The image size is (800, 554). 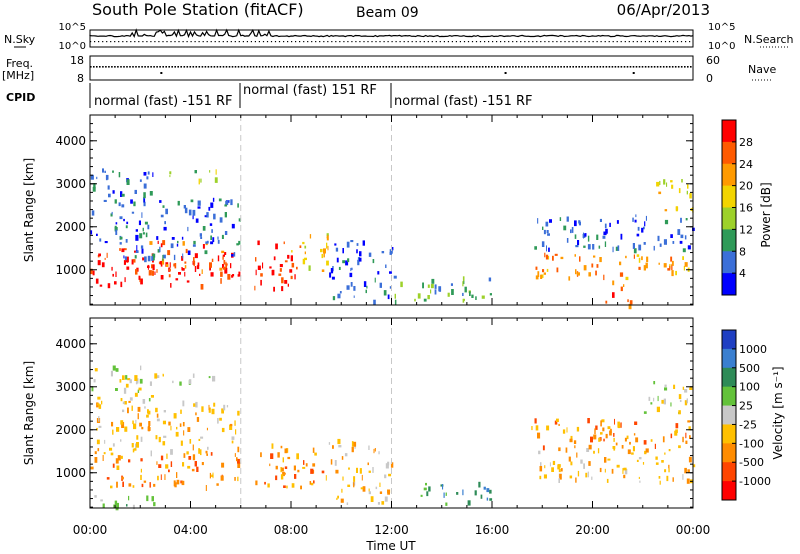 I want to click on velocity-ylabel: Slant Range [km], so click(x=29, y=413).